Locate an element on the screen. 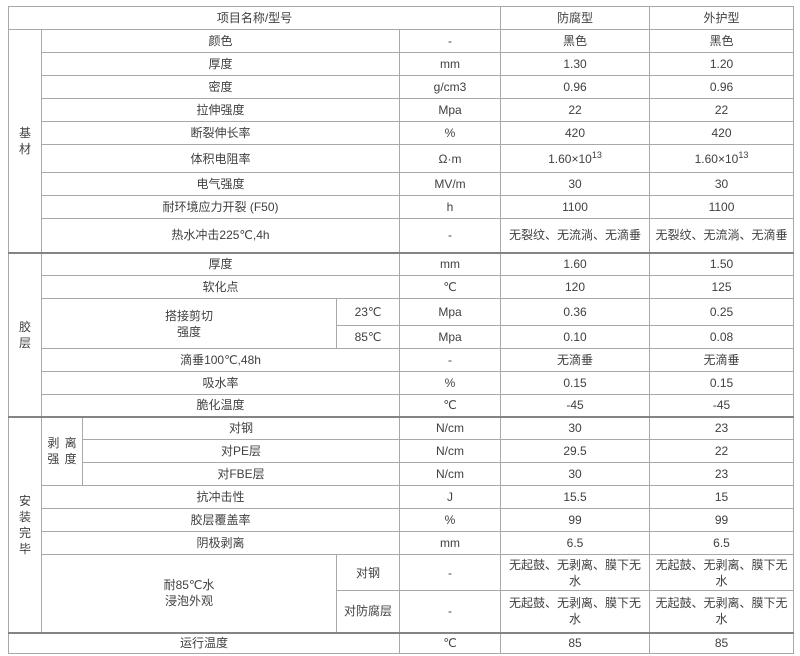 The height and width of the screenshot is (656, 800). row-color-unit: - is located at coordinates (450, 41).